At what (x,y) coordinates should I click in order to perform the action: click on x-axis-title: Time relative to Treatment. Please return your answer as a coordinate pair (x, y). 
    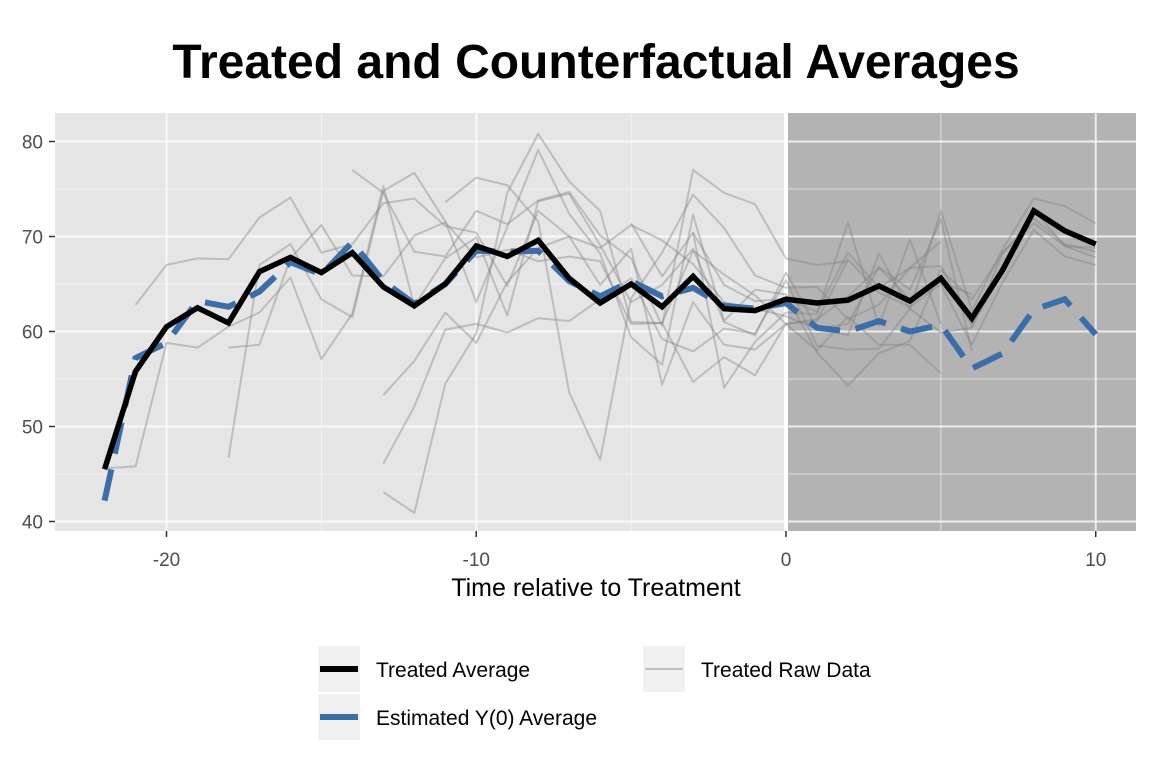
    Looking at the image, I should click on (596, 588).